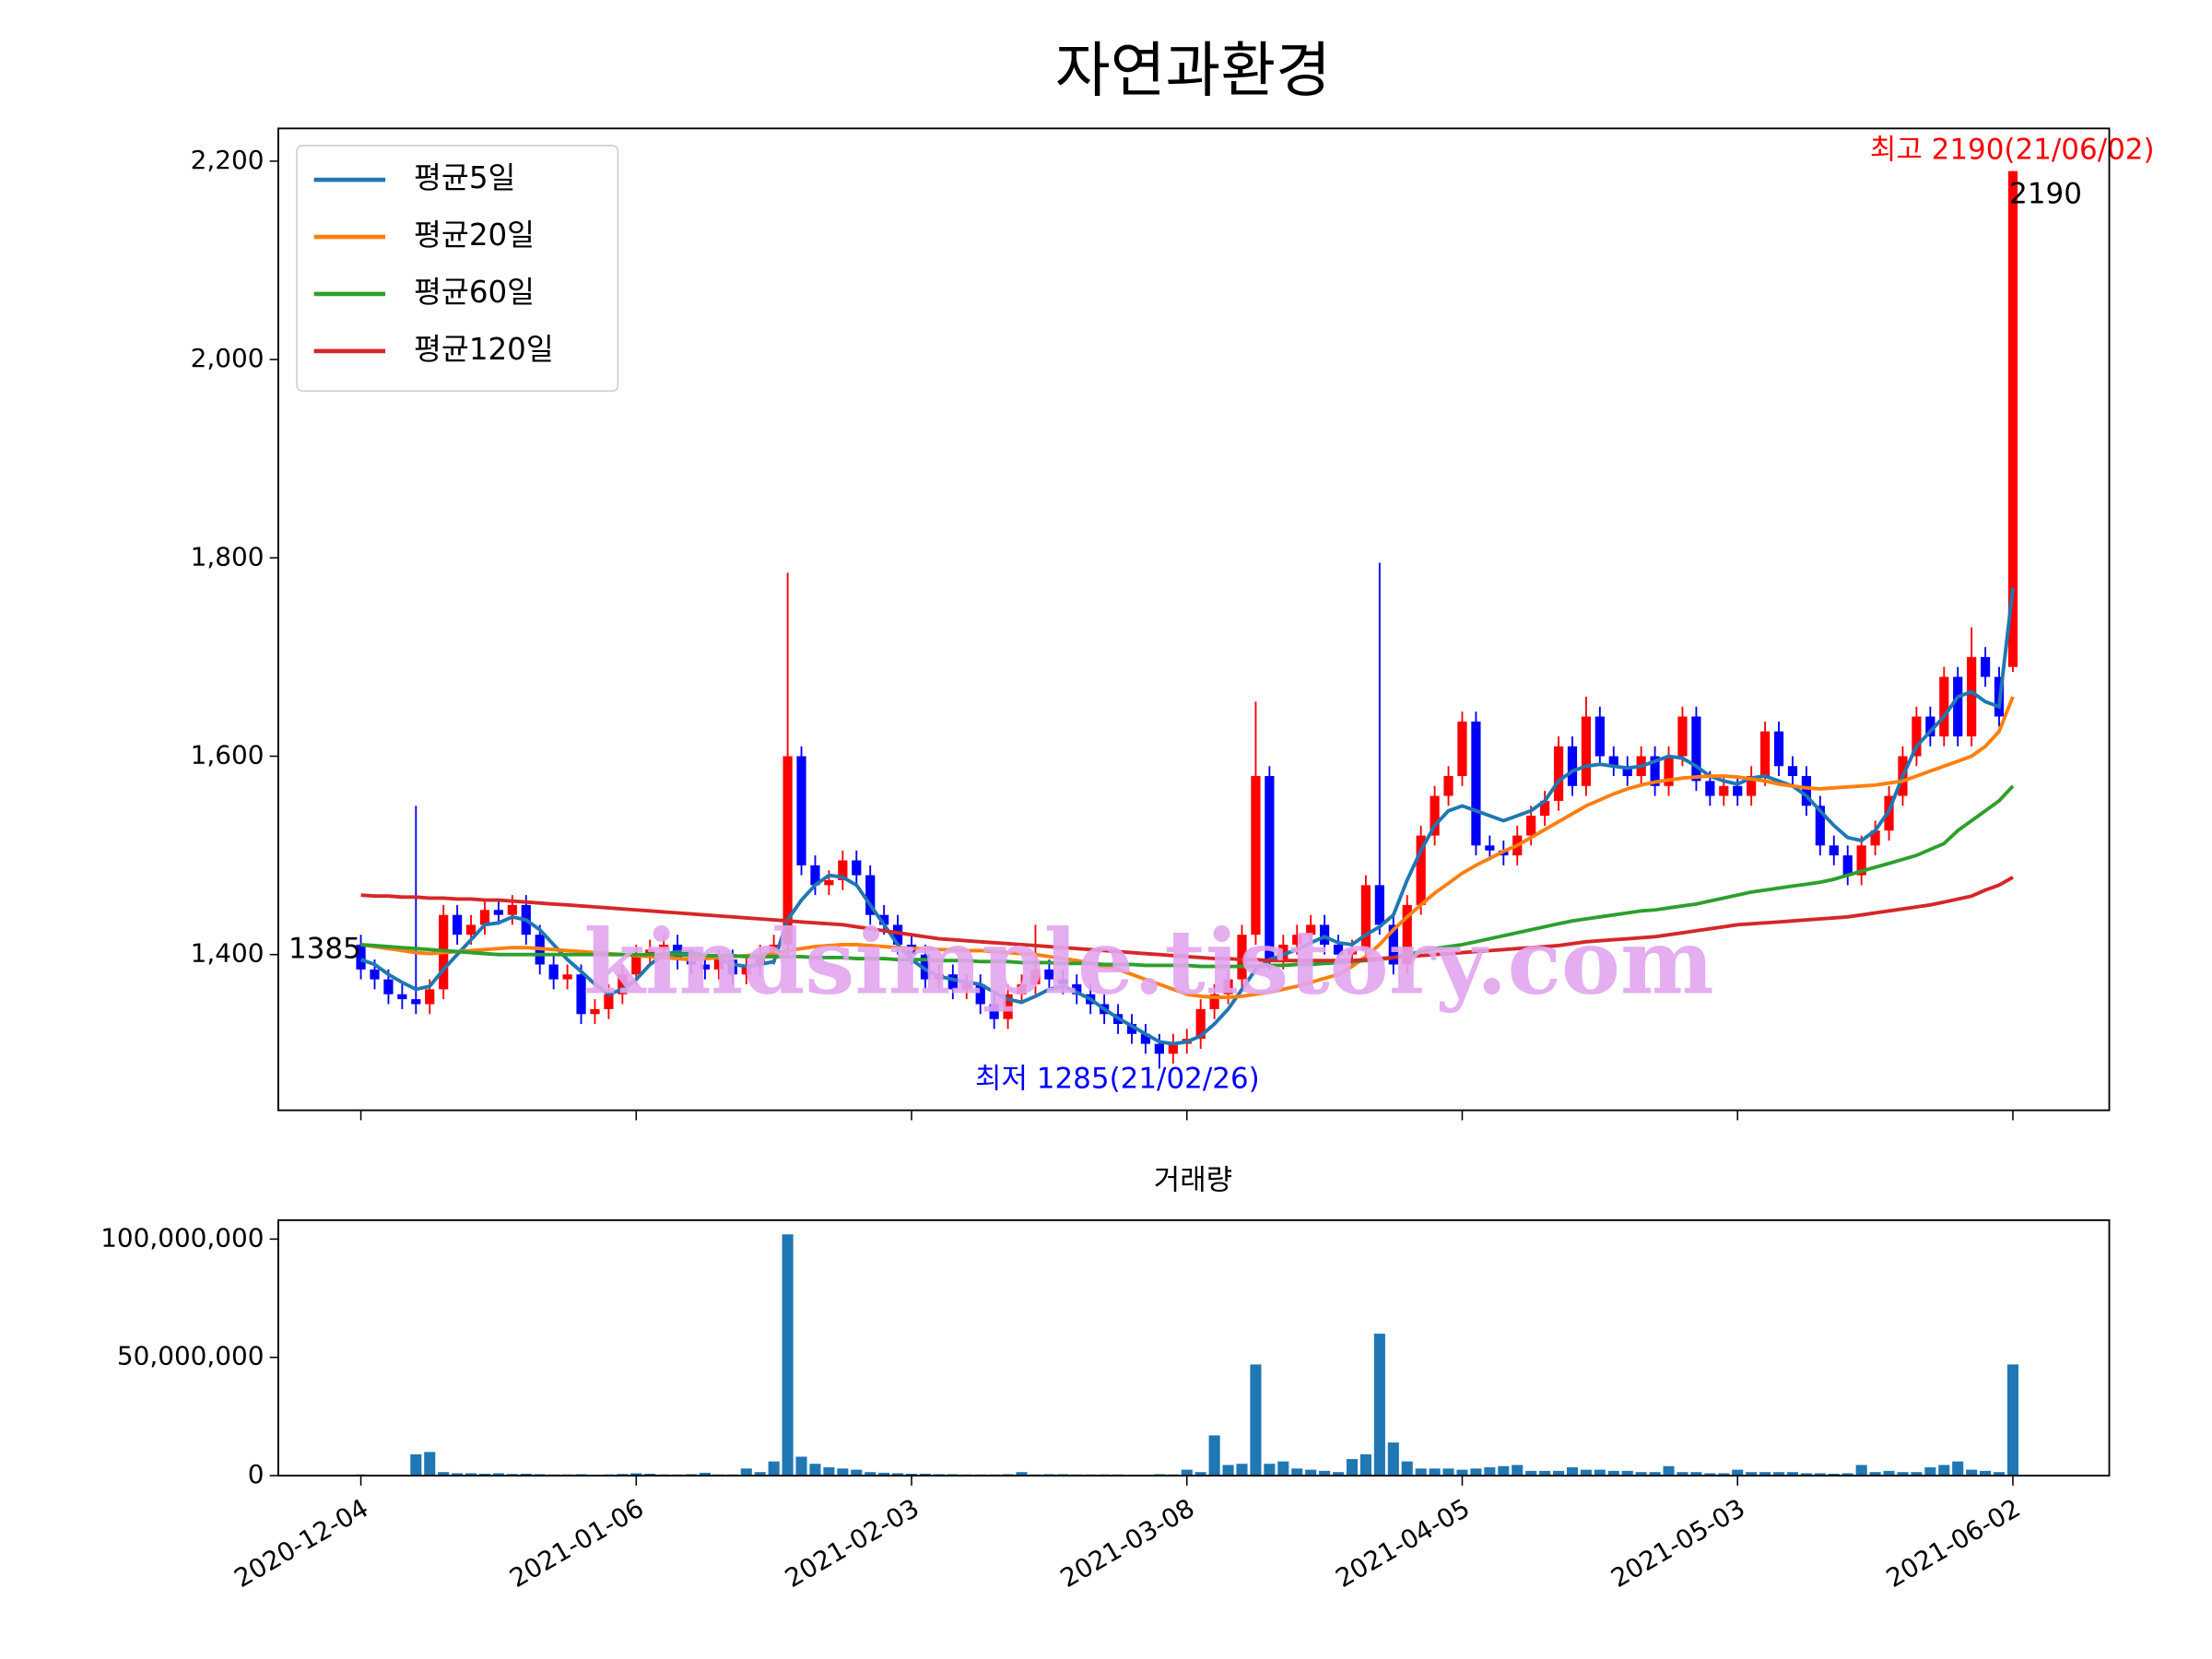 The width and height of the screenshot is (2212, 1659). Describe the element at coordinates (1194, 1347) in the screenshot. I see `axes-frame` at that location.